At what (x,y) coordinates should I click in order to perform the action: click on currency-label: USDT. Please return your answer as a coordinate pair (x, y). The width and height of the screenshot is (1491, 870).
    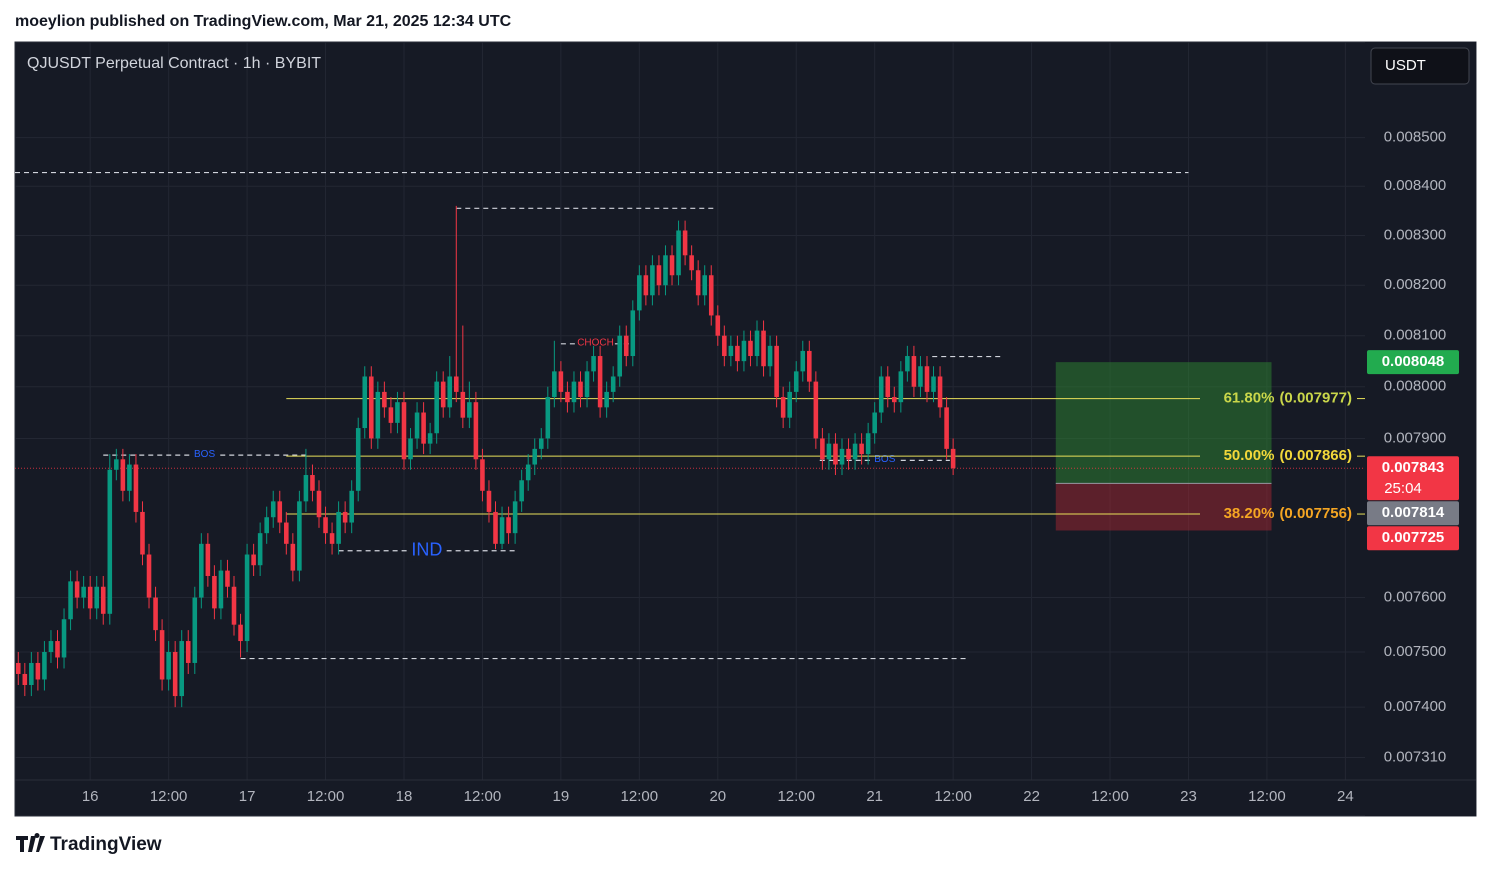
    Looking at the image, I should click on (1405, 65).